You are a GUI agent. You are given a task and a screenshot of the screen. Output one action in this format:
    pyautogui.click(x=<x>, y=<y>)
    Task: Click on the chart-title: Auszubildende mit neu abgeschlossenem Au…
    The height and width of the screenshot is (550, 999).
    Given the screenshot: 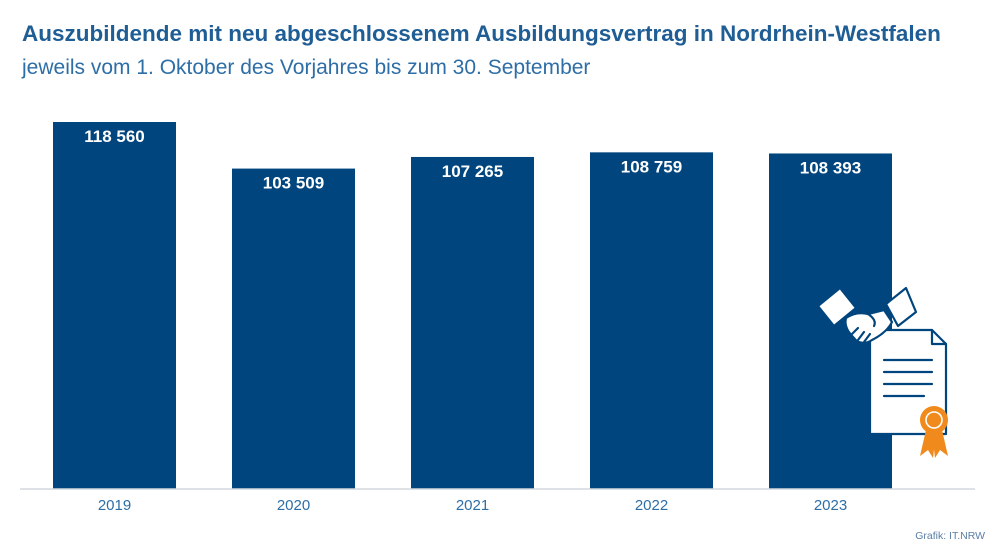 What is the action you would take?
    pyautogui.click(x=481, y=33)
    